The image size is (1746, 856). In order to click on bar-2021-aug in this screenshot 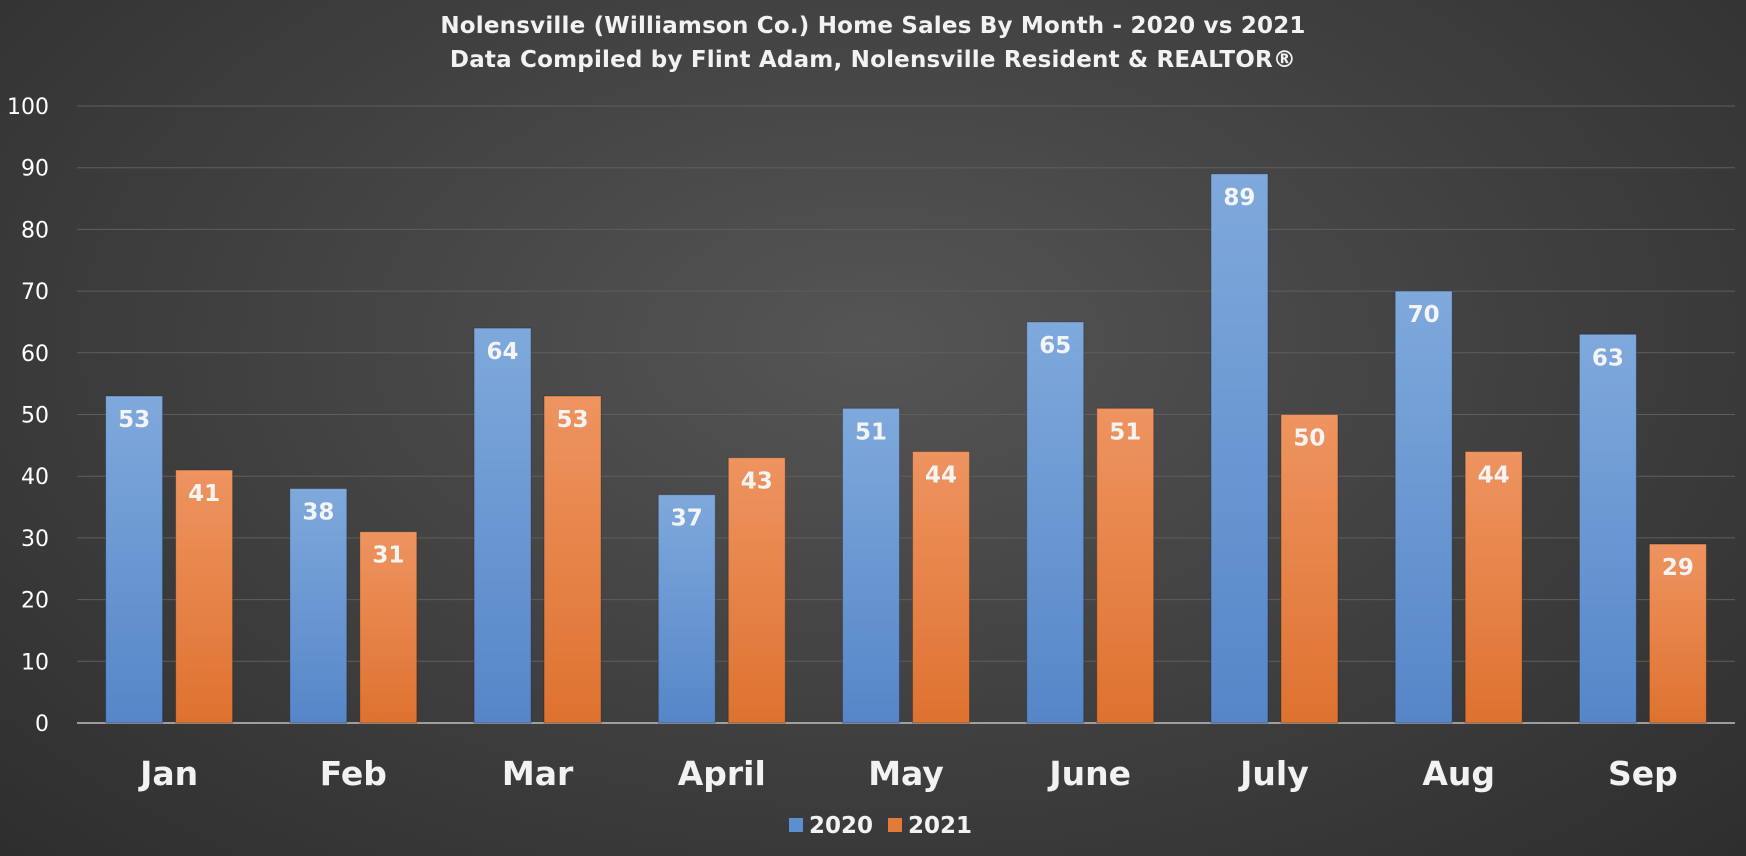, I will do `click(1493, 587)`.